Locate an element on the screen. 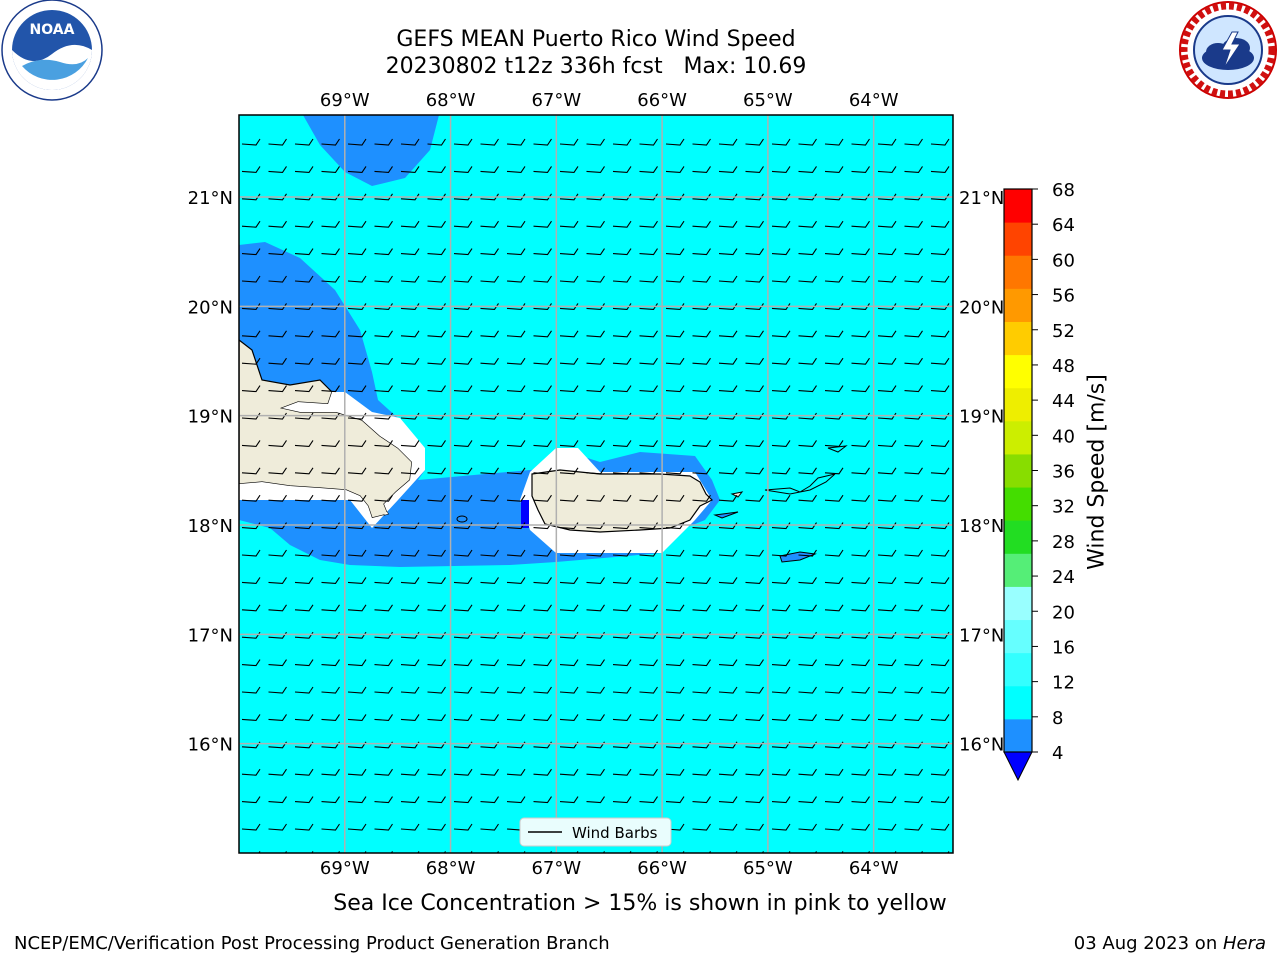  colorbar-tick-label: 16 is located at coordinates (1063, 647).